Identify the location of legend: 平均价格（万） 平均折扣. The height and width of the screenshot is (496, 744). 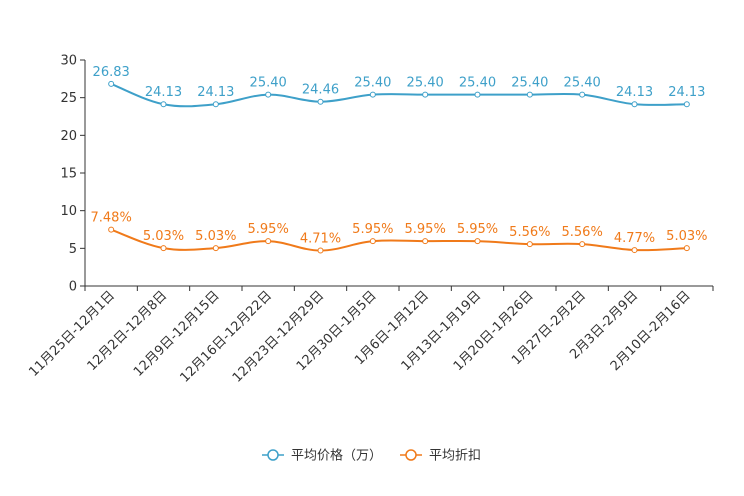
(371, 456).